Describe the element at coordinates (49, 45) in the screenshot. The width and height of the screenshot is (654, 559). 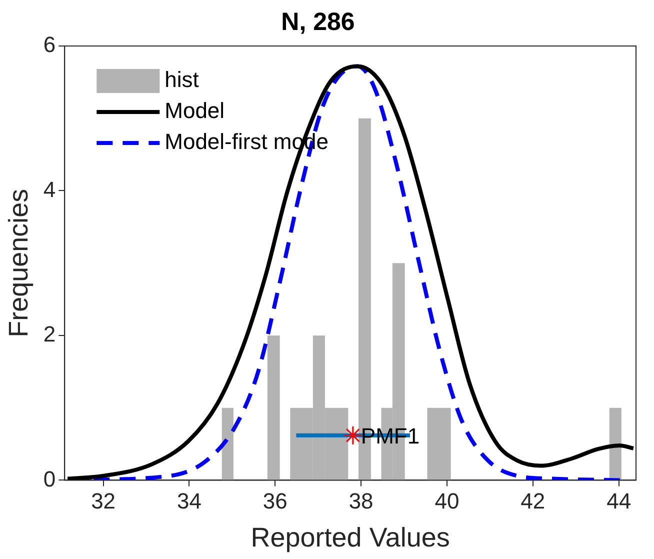
I see `y-tick-label: 6` at that location.